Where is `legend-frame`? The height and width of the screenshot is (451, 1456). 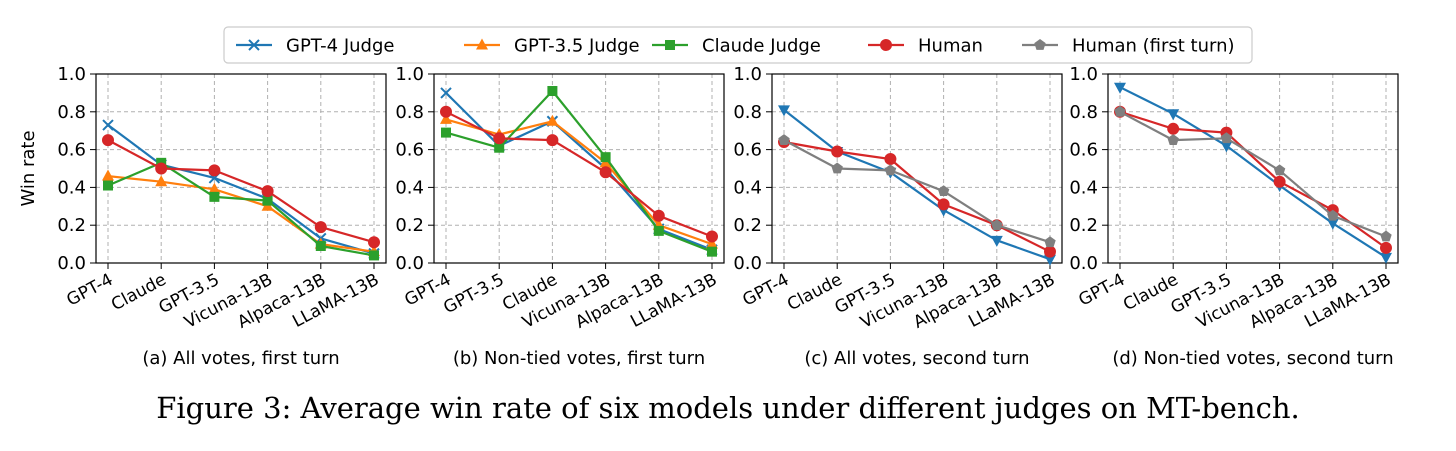 legend-frame is located at coordinates (738, 45).